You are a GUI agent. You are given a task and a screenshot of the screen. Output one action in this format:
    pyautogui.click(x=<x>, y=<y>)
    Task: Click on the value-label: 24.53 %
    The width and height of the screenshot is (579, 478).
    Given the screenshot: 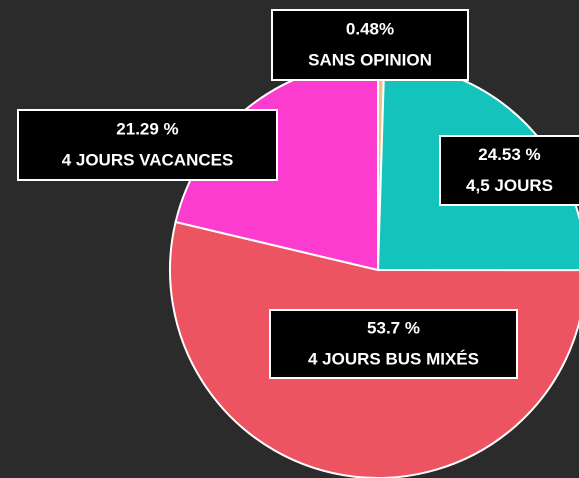 What is the action you would take?
    pyautogui.click(x=509, y=154)
    